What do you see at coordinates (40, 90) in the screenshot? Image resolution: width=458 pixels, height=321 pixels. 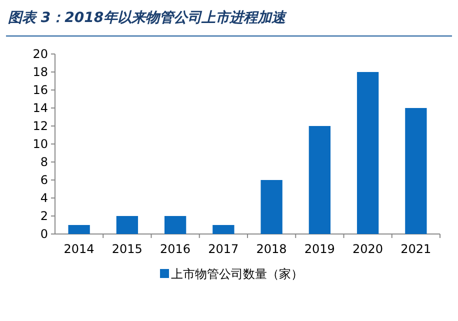 I see `y-tick-label: 16` at bounding box center [40, 90].